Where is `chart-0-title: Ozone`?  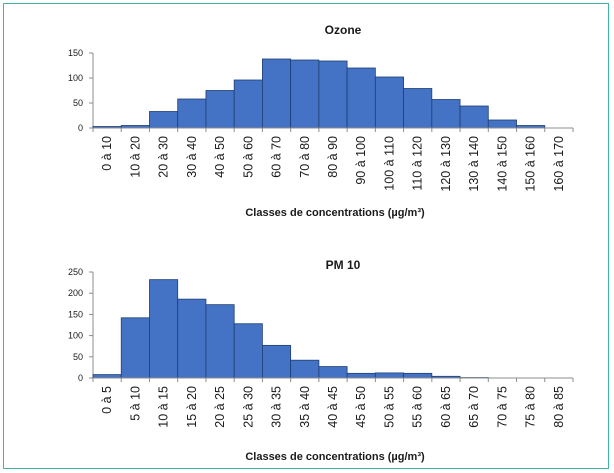 chart-0-title: Ozone is located at coordinates (343, 30).